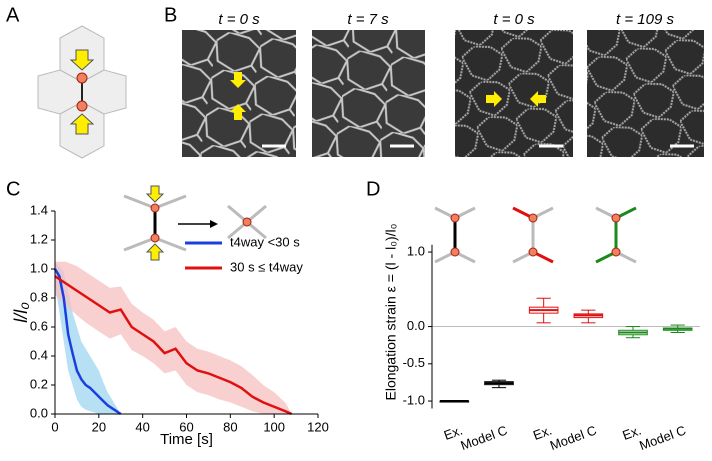  What do you see at coordinates (274, 426) in the screenshot?
I see `x-tick-label: 100` at bounding box center [274, 426].